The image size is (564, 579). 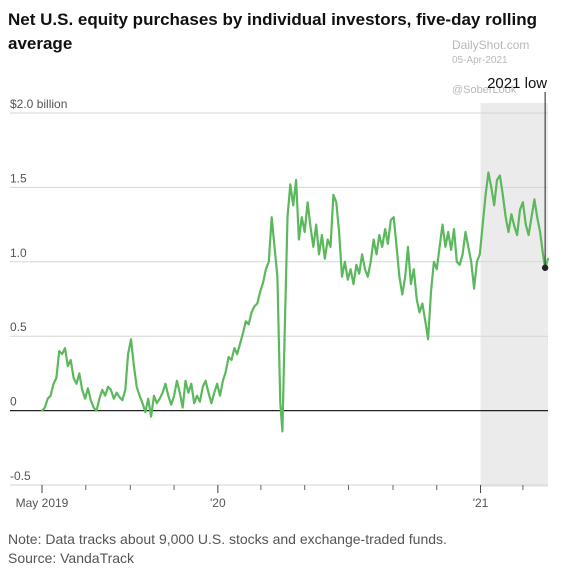 What do you see at coordinates (71, 558) in the screenshot?
I see `source-text: Source: VandaTrack` at bounding box center [71, 558].